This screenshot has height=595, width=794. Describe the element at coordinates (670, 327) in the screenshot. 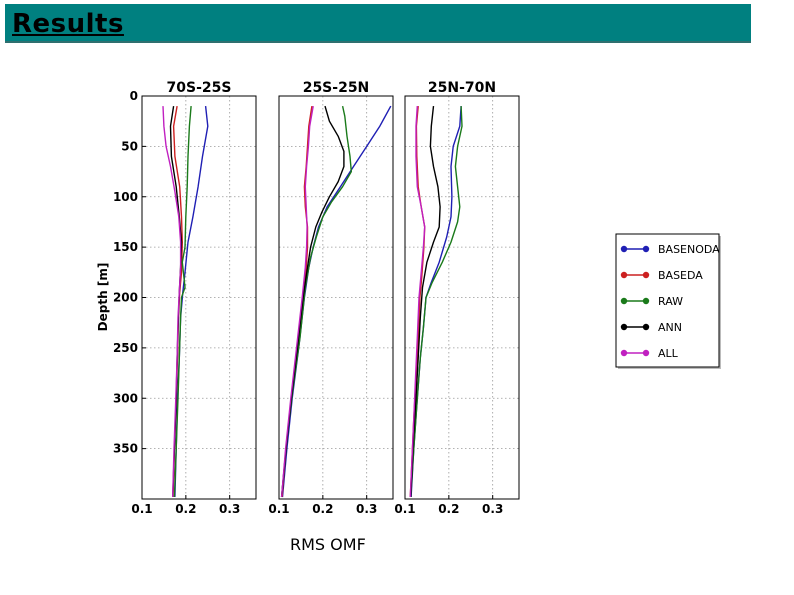

I see `legend-label-ann: ANN` at that location.